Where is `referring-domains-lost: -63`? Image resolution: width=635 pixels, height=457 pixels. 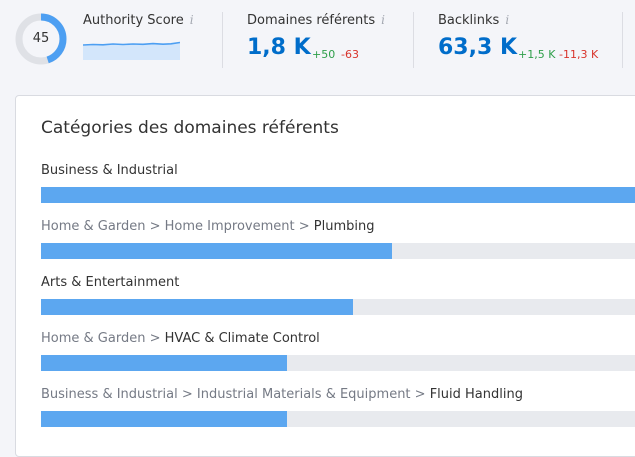
referring-domains-lost: -63 is located at coordinates (350, 54).